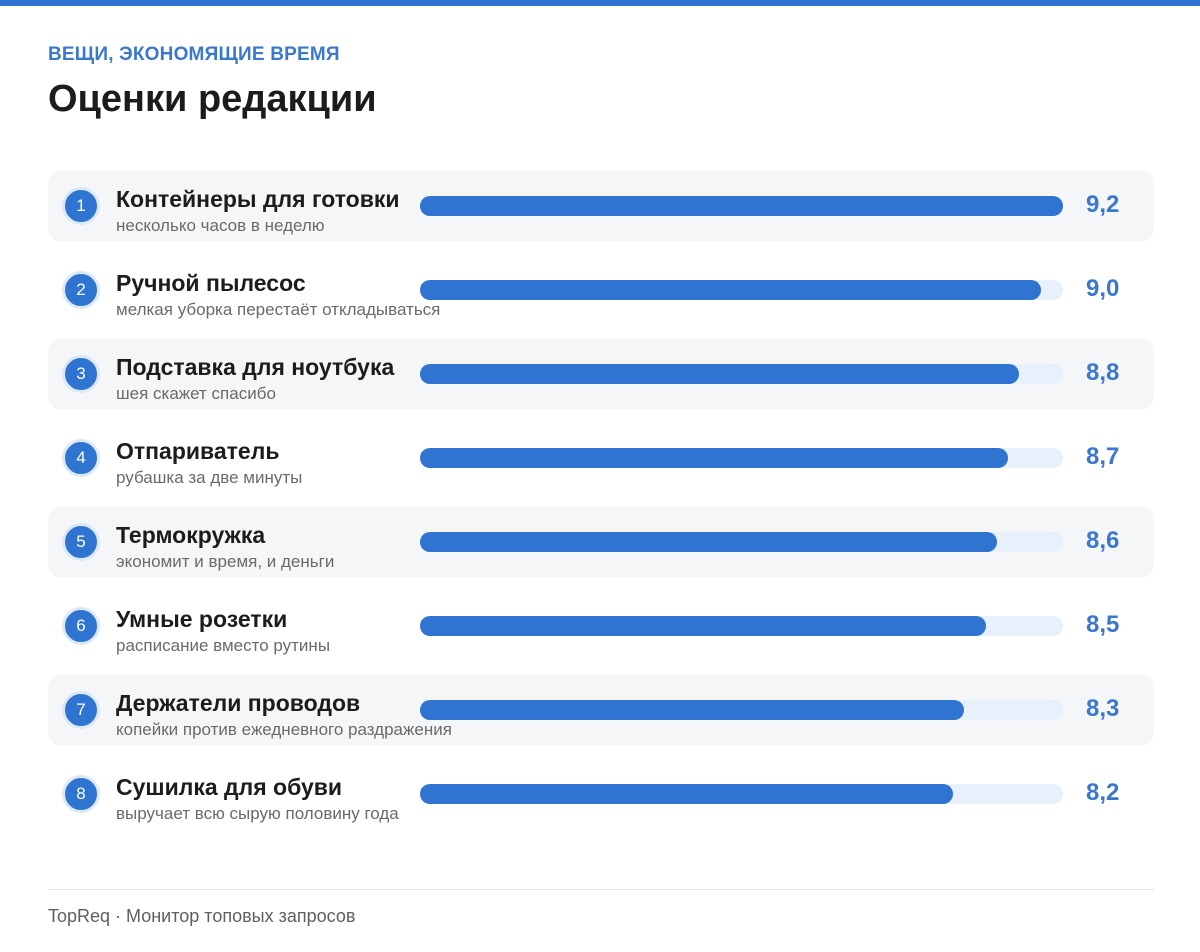 Image resolution: width=1200 pixels, height=952 pixels. Describe the element at coordinates (258, 199) in the screenshot. I see `item-name: Контейнеры для готовки` at that location.